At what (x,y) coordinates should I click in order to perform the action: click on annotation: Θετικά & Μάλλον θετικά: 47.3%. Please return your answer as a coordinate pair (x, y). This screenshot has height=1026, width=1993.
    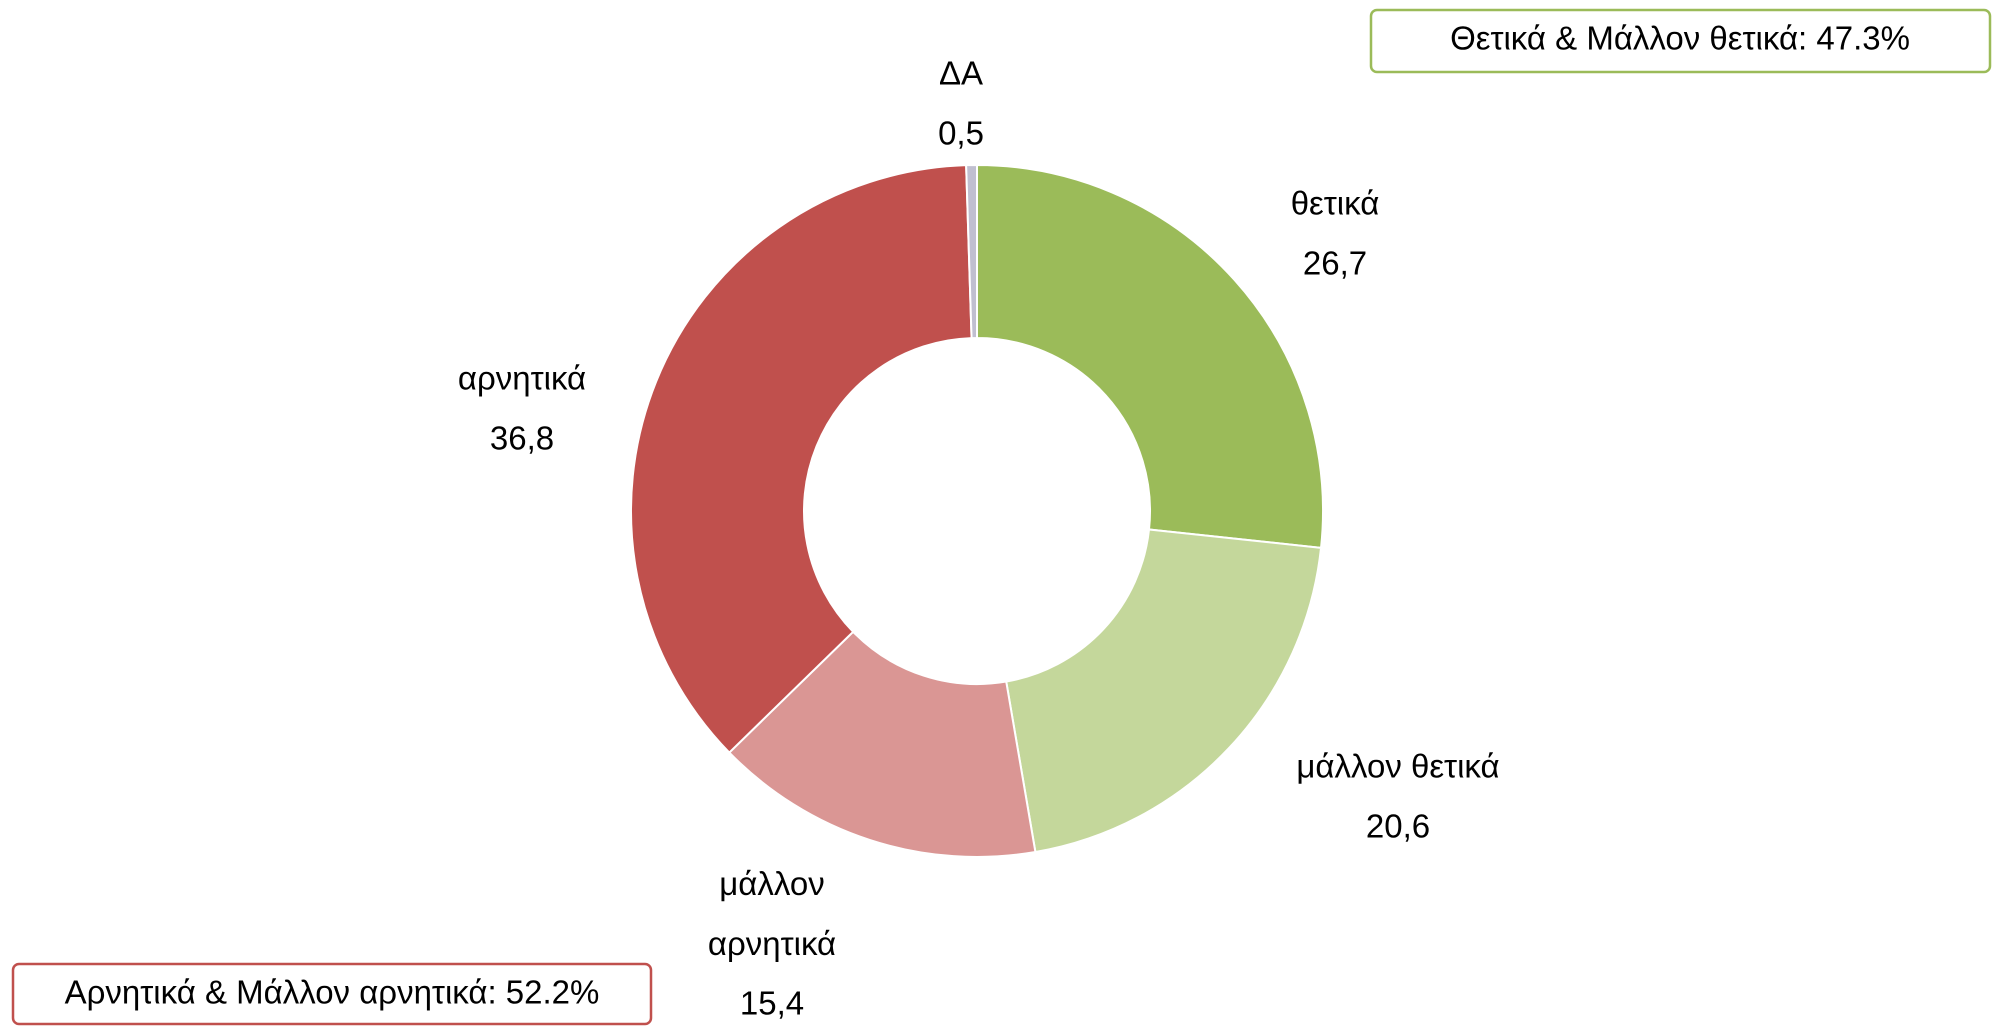
    Looking at the image, I should click on (1680, 38).